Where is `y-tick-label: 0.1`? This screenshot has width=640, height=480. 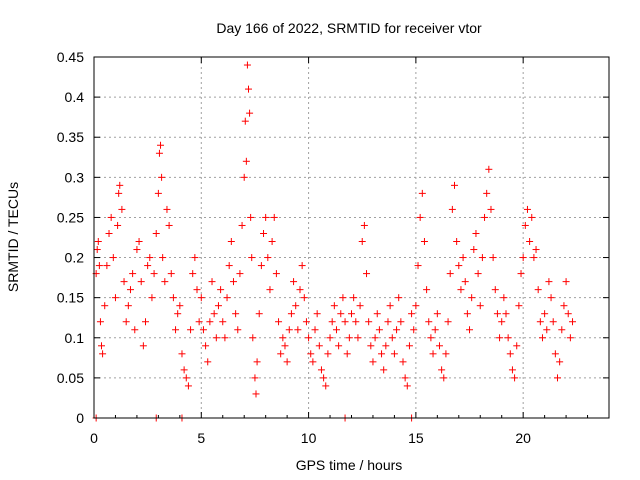 y-tick-label: 0.1 is located at coordinates (75, 338).